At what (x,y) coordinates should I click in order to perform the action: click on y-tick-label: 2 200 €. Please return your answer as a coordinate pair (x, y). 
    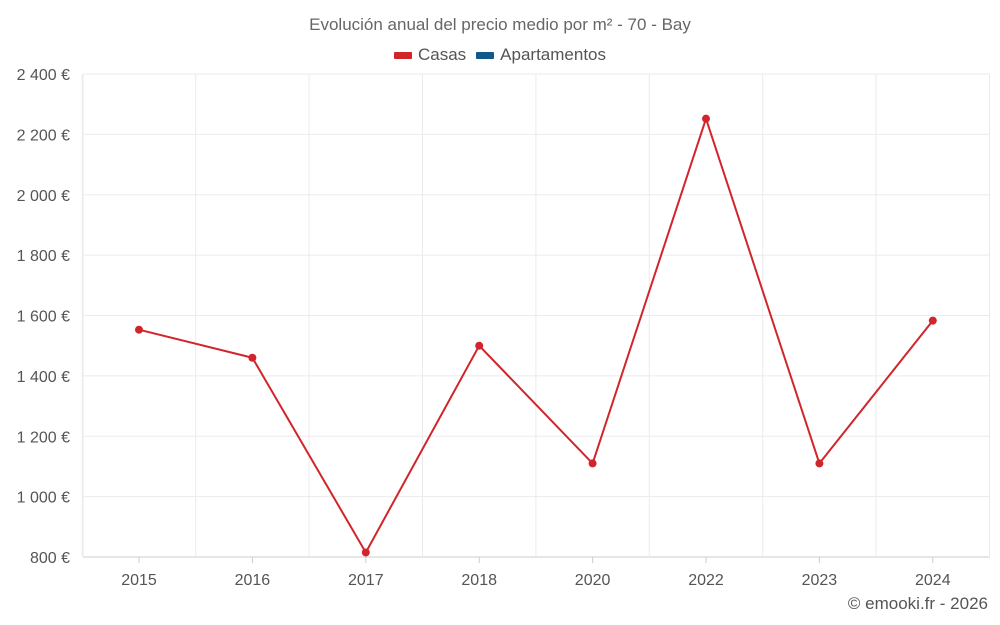
    Looking at the image, I should click on (43, 135).